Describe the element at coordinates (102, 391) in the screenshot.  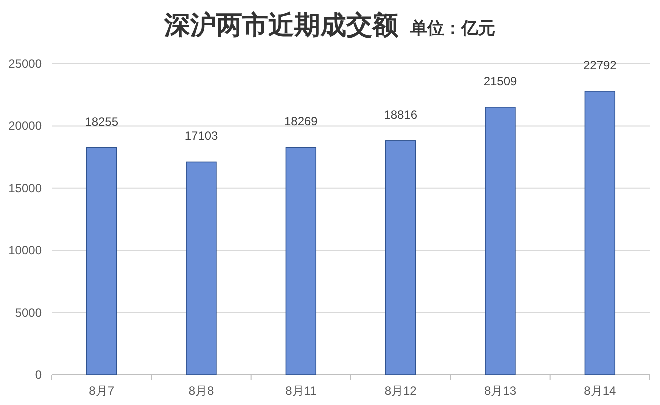
I see `x-tick-label: 8月7` at that location.